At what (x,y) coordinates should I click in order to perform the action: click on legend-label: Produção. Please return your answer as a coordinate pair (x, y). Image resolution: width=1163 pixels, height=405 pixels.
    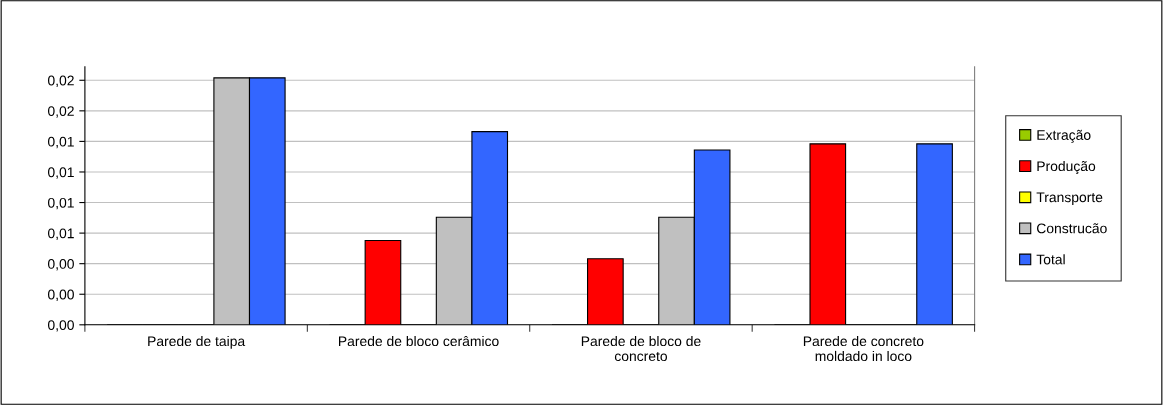
    Looking at the image, I should click on (1066, 167).